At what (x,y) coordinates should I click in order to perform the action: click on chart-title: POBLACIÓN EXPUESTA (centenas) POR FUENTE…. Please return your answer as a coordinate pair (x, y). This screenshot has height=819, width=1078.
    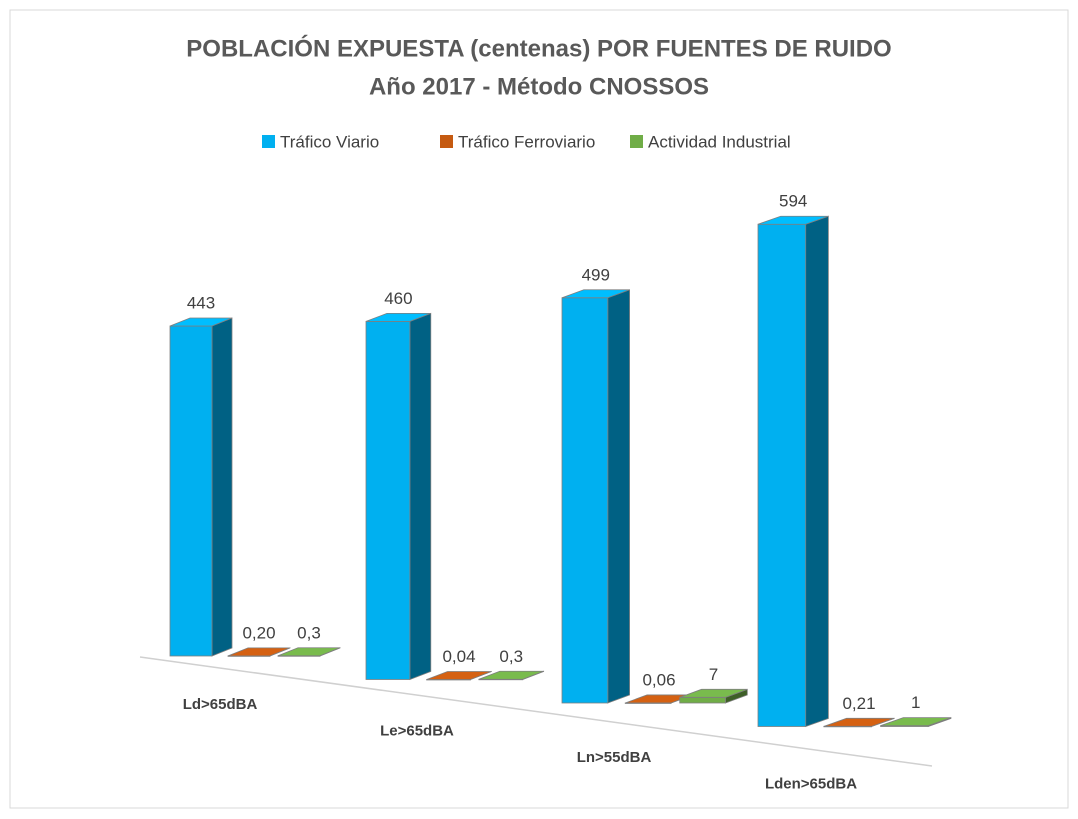
    Looking at the image, I should click on (538, 48).